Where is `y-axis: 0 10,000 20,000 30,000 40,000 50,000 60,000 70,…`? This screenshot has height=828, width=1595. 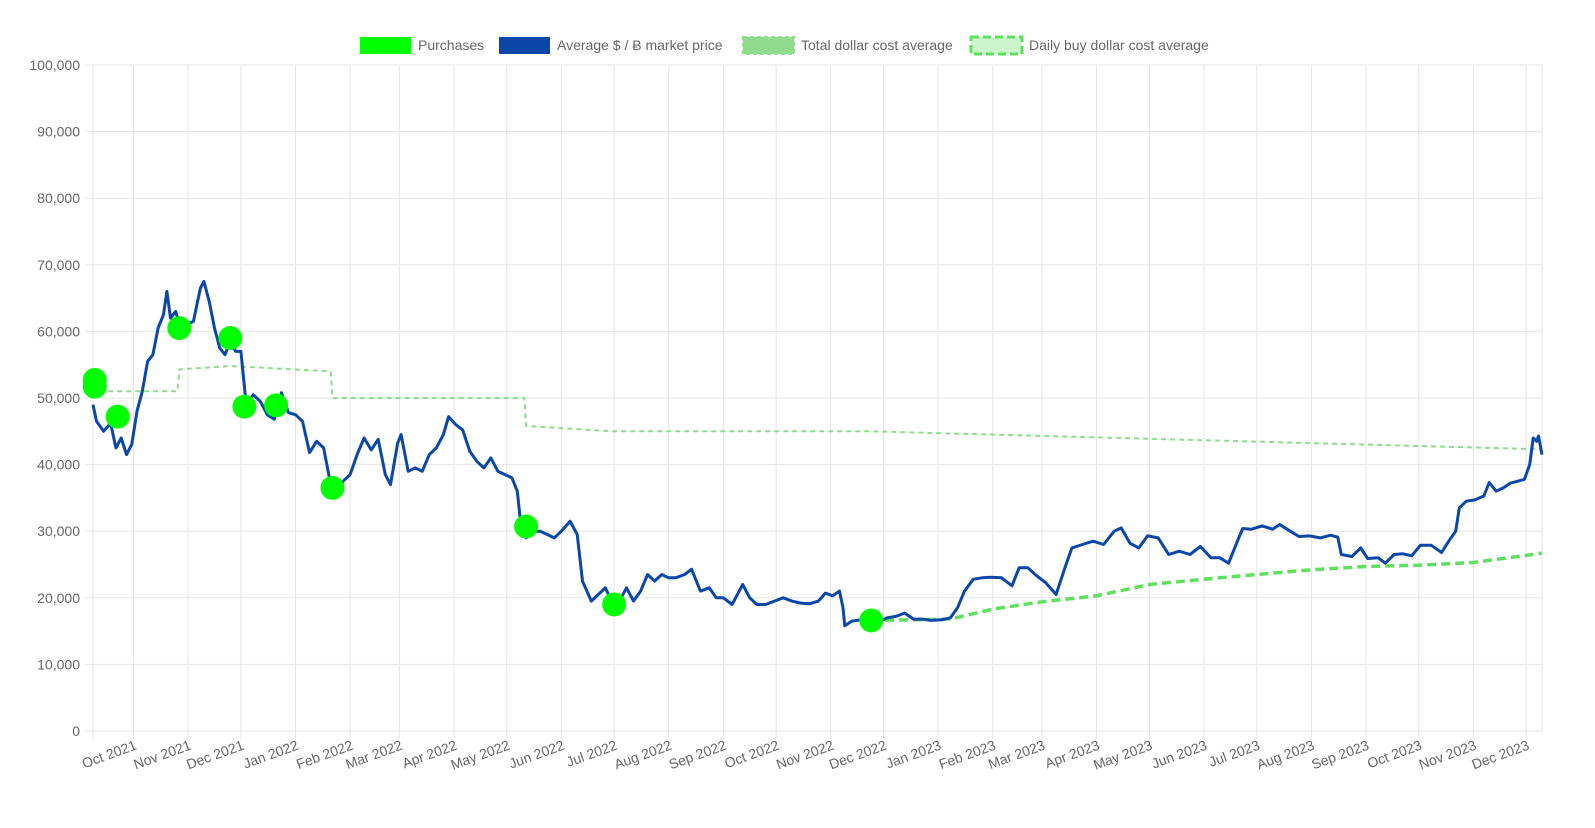 y-axis: 0 10,000 20,000 30,000 40,000 50,000 60,000 70,… is located at coordinates (54, 398).